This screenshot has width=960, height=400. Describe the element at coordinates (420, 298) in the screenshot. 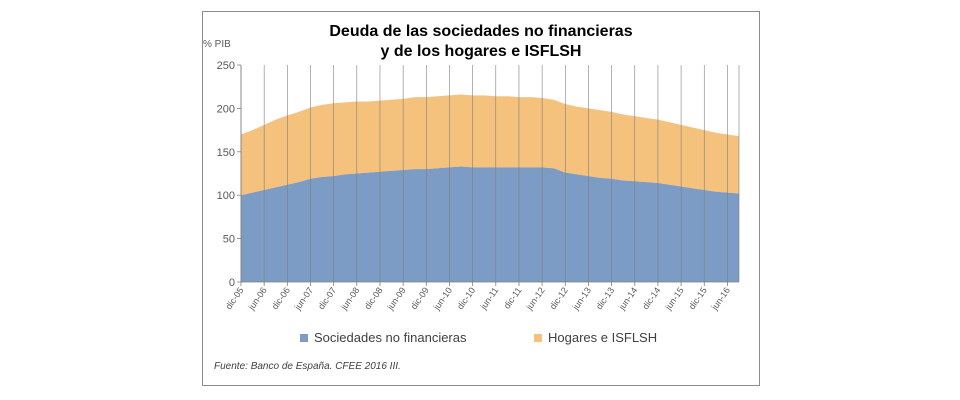

I see `x-tick-label: dic-09` at that location.